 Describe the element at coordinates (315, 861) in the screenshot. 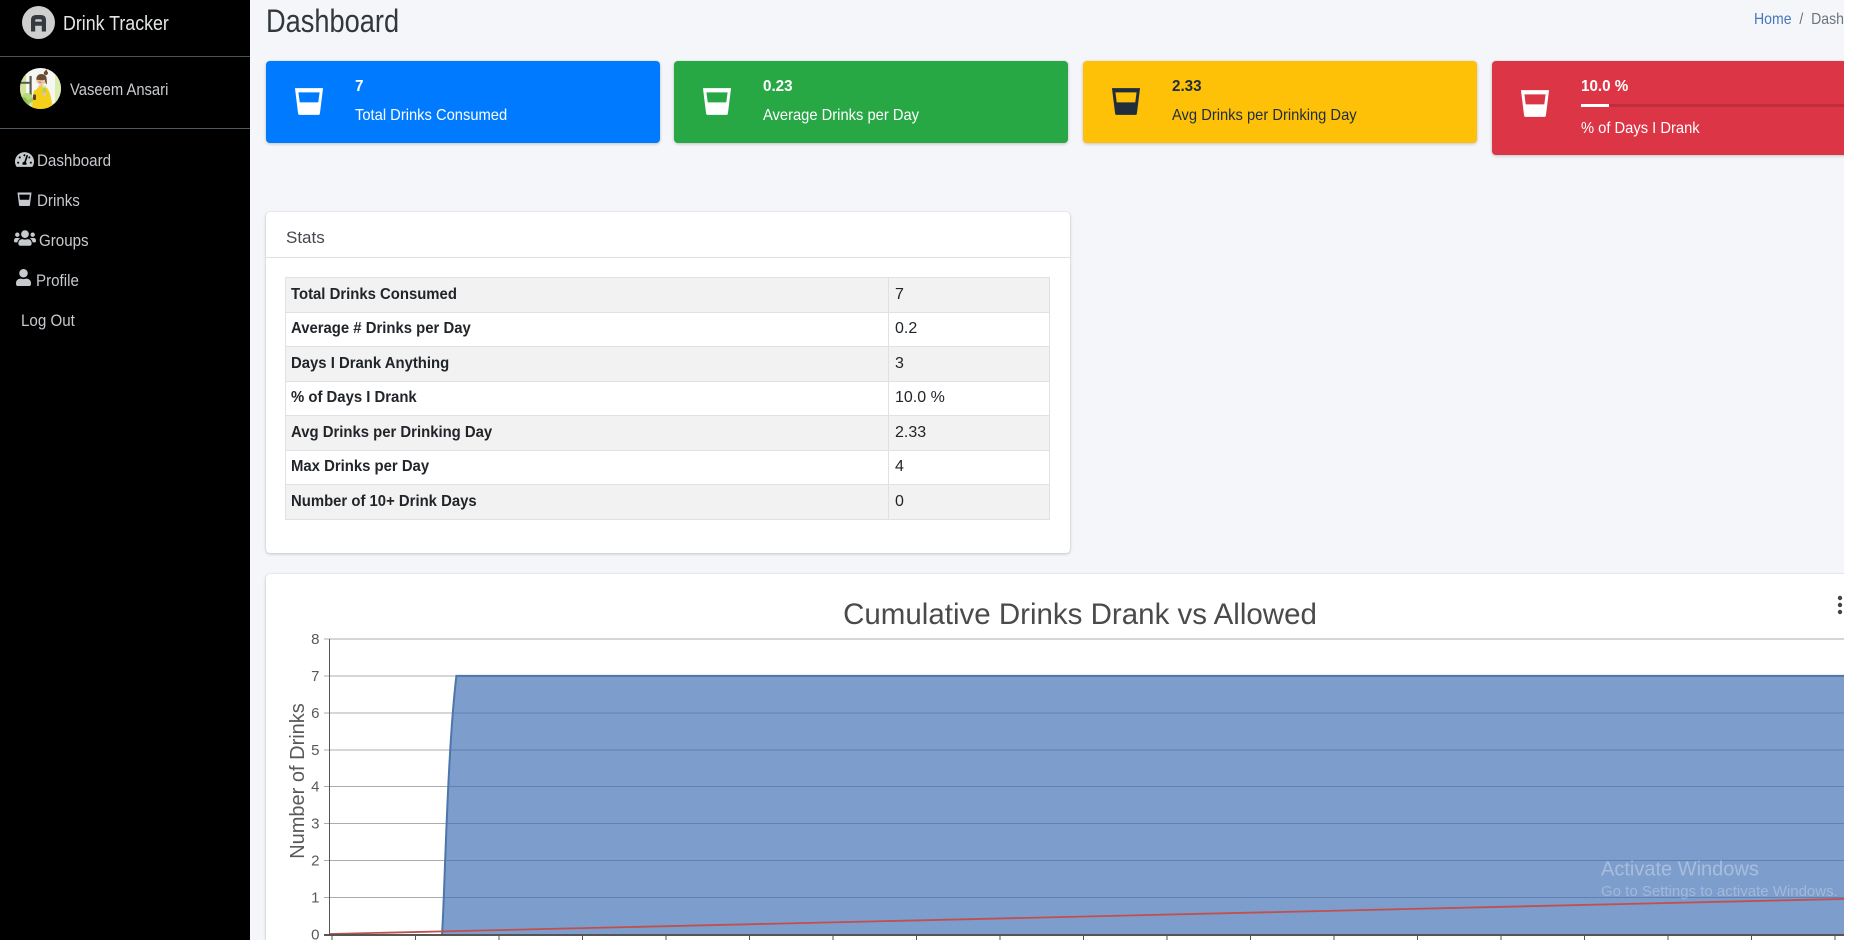

I see `svg-text: 2` at that location.